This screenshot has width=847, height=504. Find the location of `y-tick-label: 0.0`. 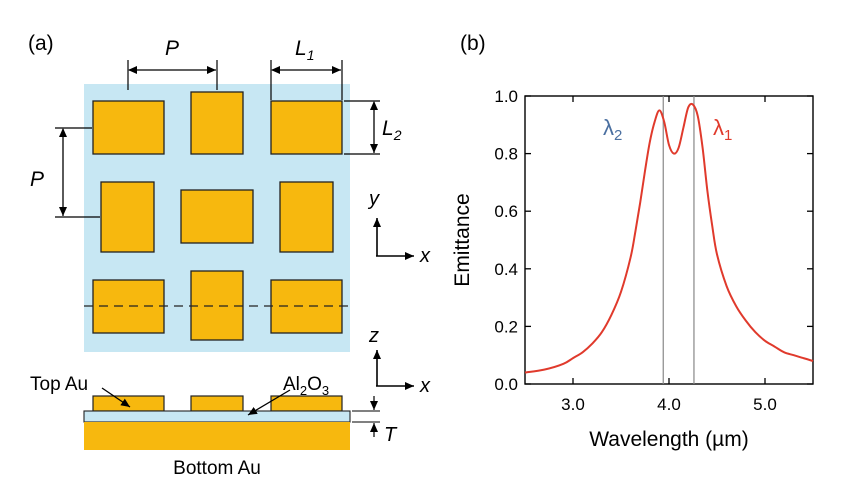

y-tick-label: 0.0 is located at coordinates (506, 384).